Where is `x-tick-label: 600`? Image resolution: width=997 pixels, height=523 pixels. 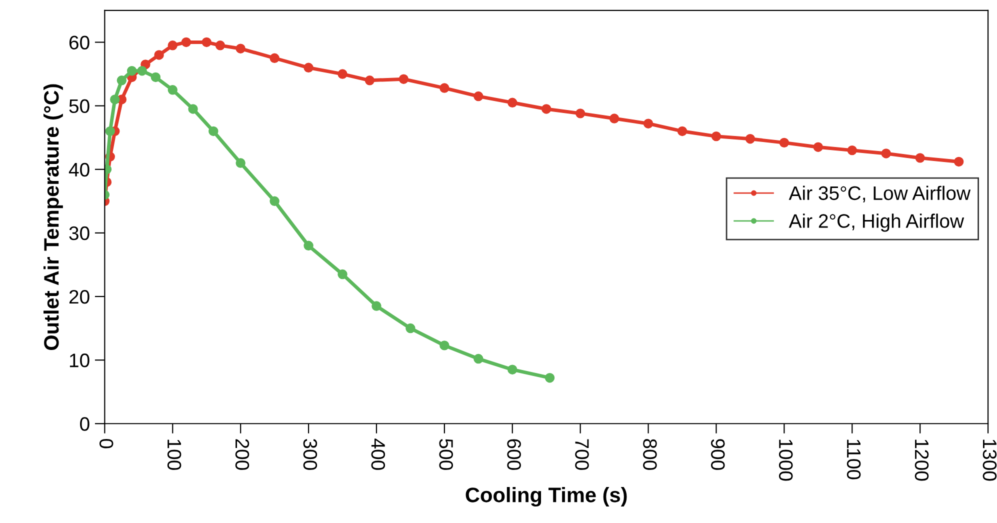
x-tick-label: 600 is located at coordinates (514, 454).